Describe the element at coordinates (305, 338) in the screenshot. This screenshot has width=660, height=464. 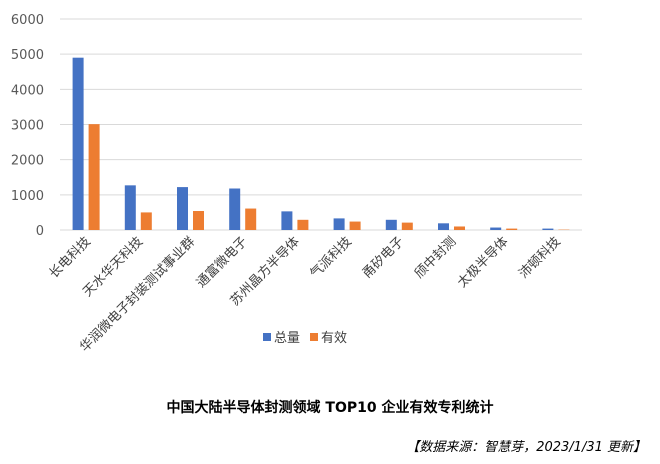
I see `legend: 总量 有效` at that location.